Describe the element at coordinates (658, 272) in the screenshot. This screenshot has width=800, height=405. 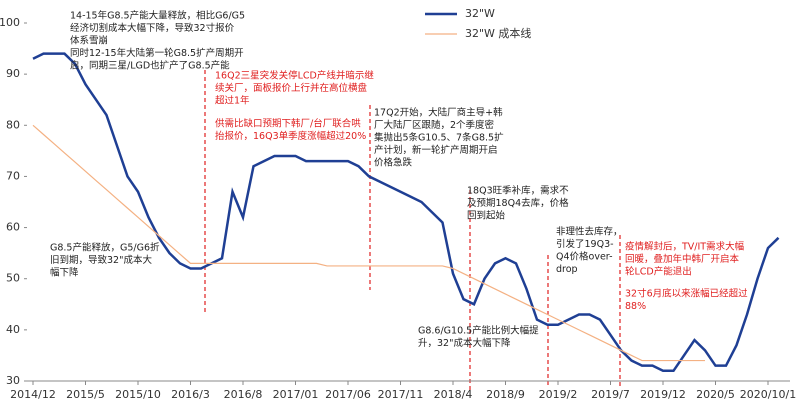
I see `annotation: 轮LCD产能退出` at that location.